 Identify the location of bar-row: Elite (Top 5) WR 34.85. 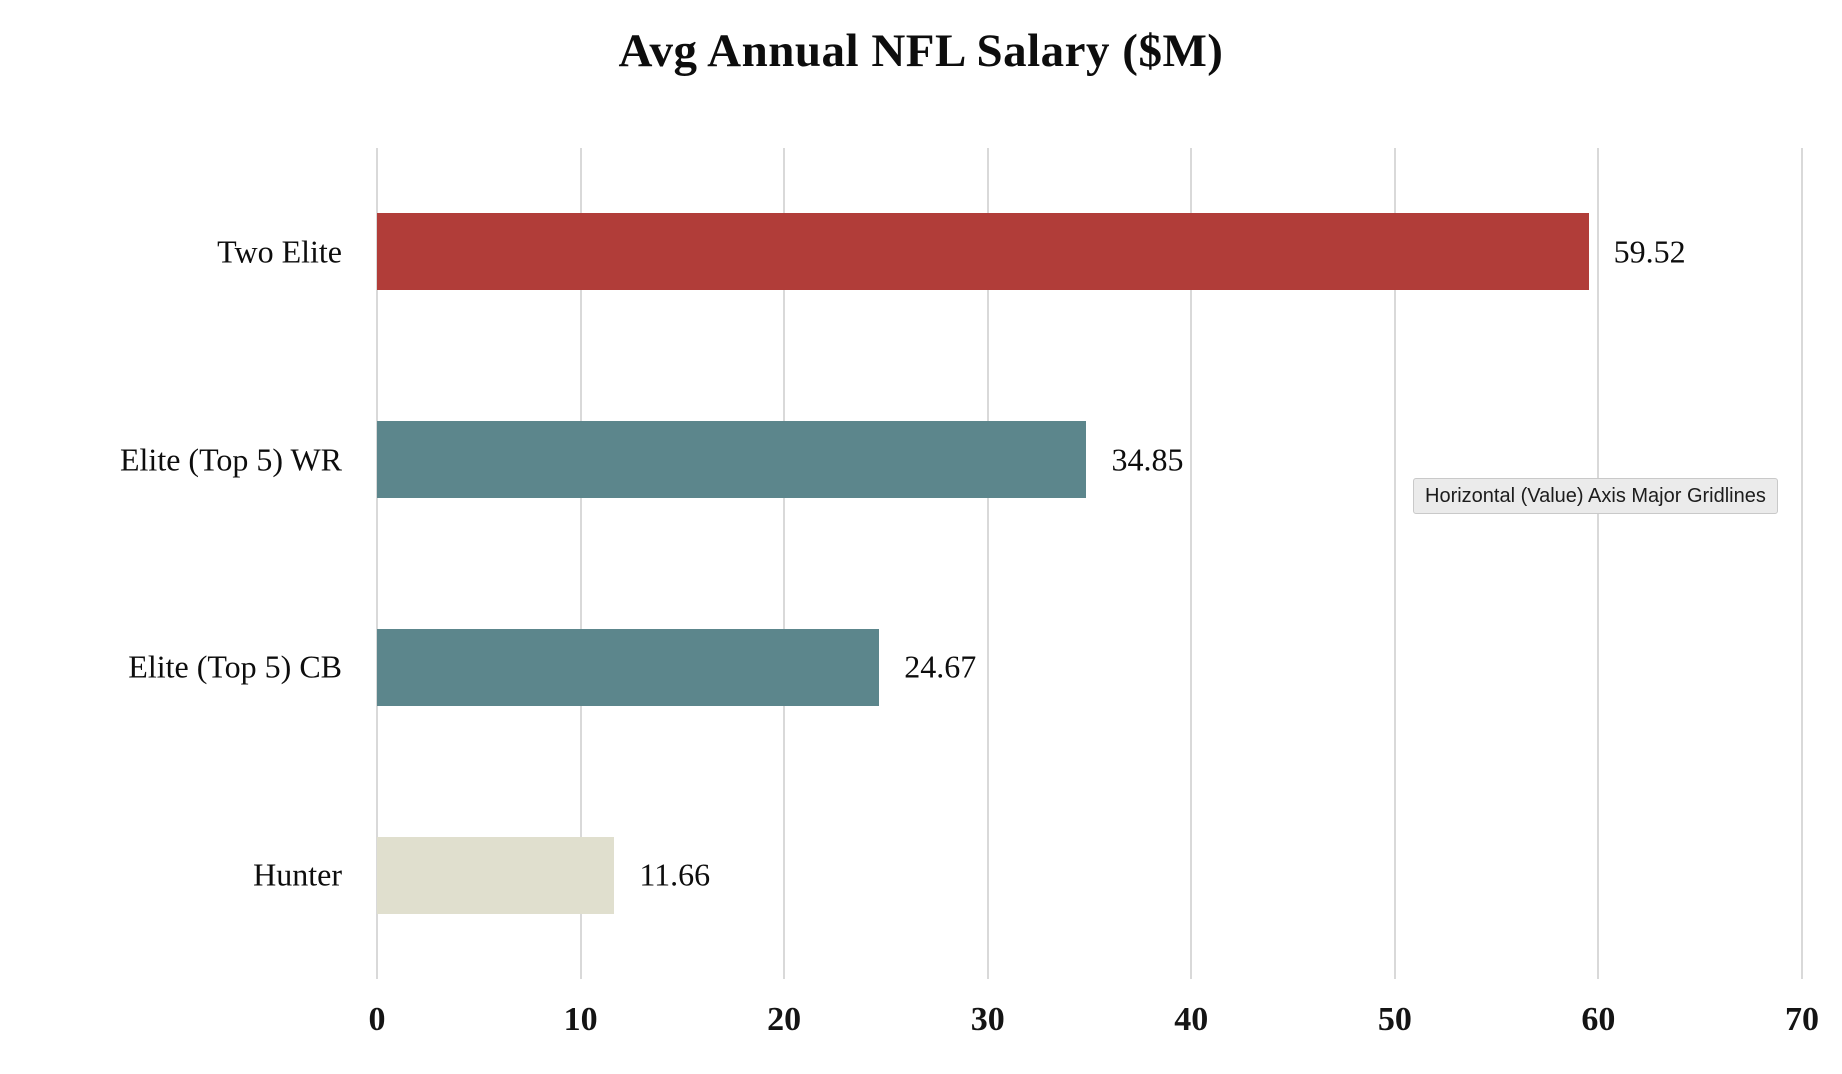
(961, 460).